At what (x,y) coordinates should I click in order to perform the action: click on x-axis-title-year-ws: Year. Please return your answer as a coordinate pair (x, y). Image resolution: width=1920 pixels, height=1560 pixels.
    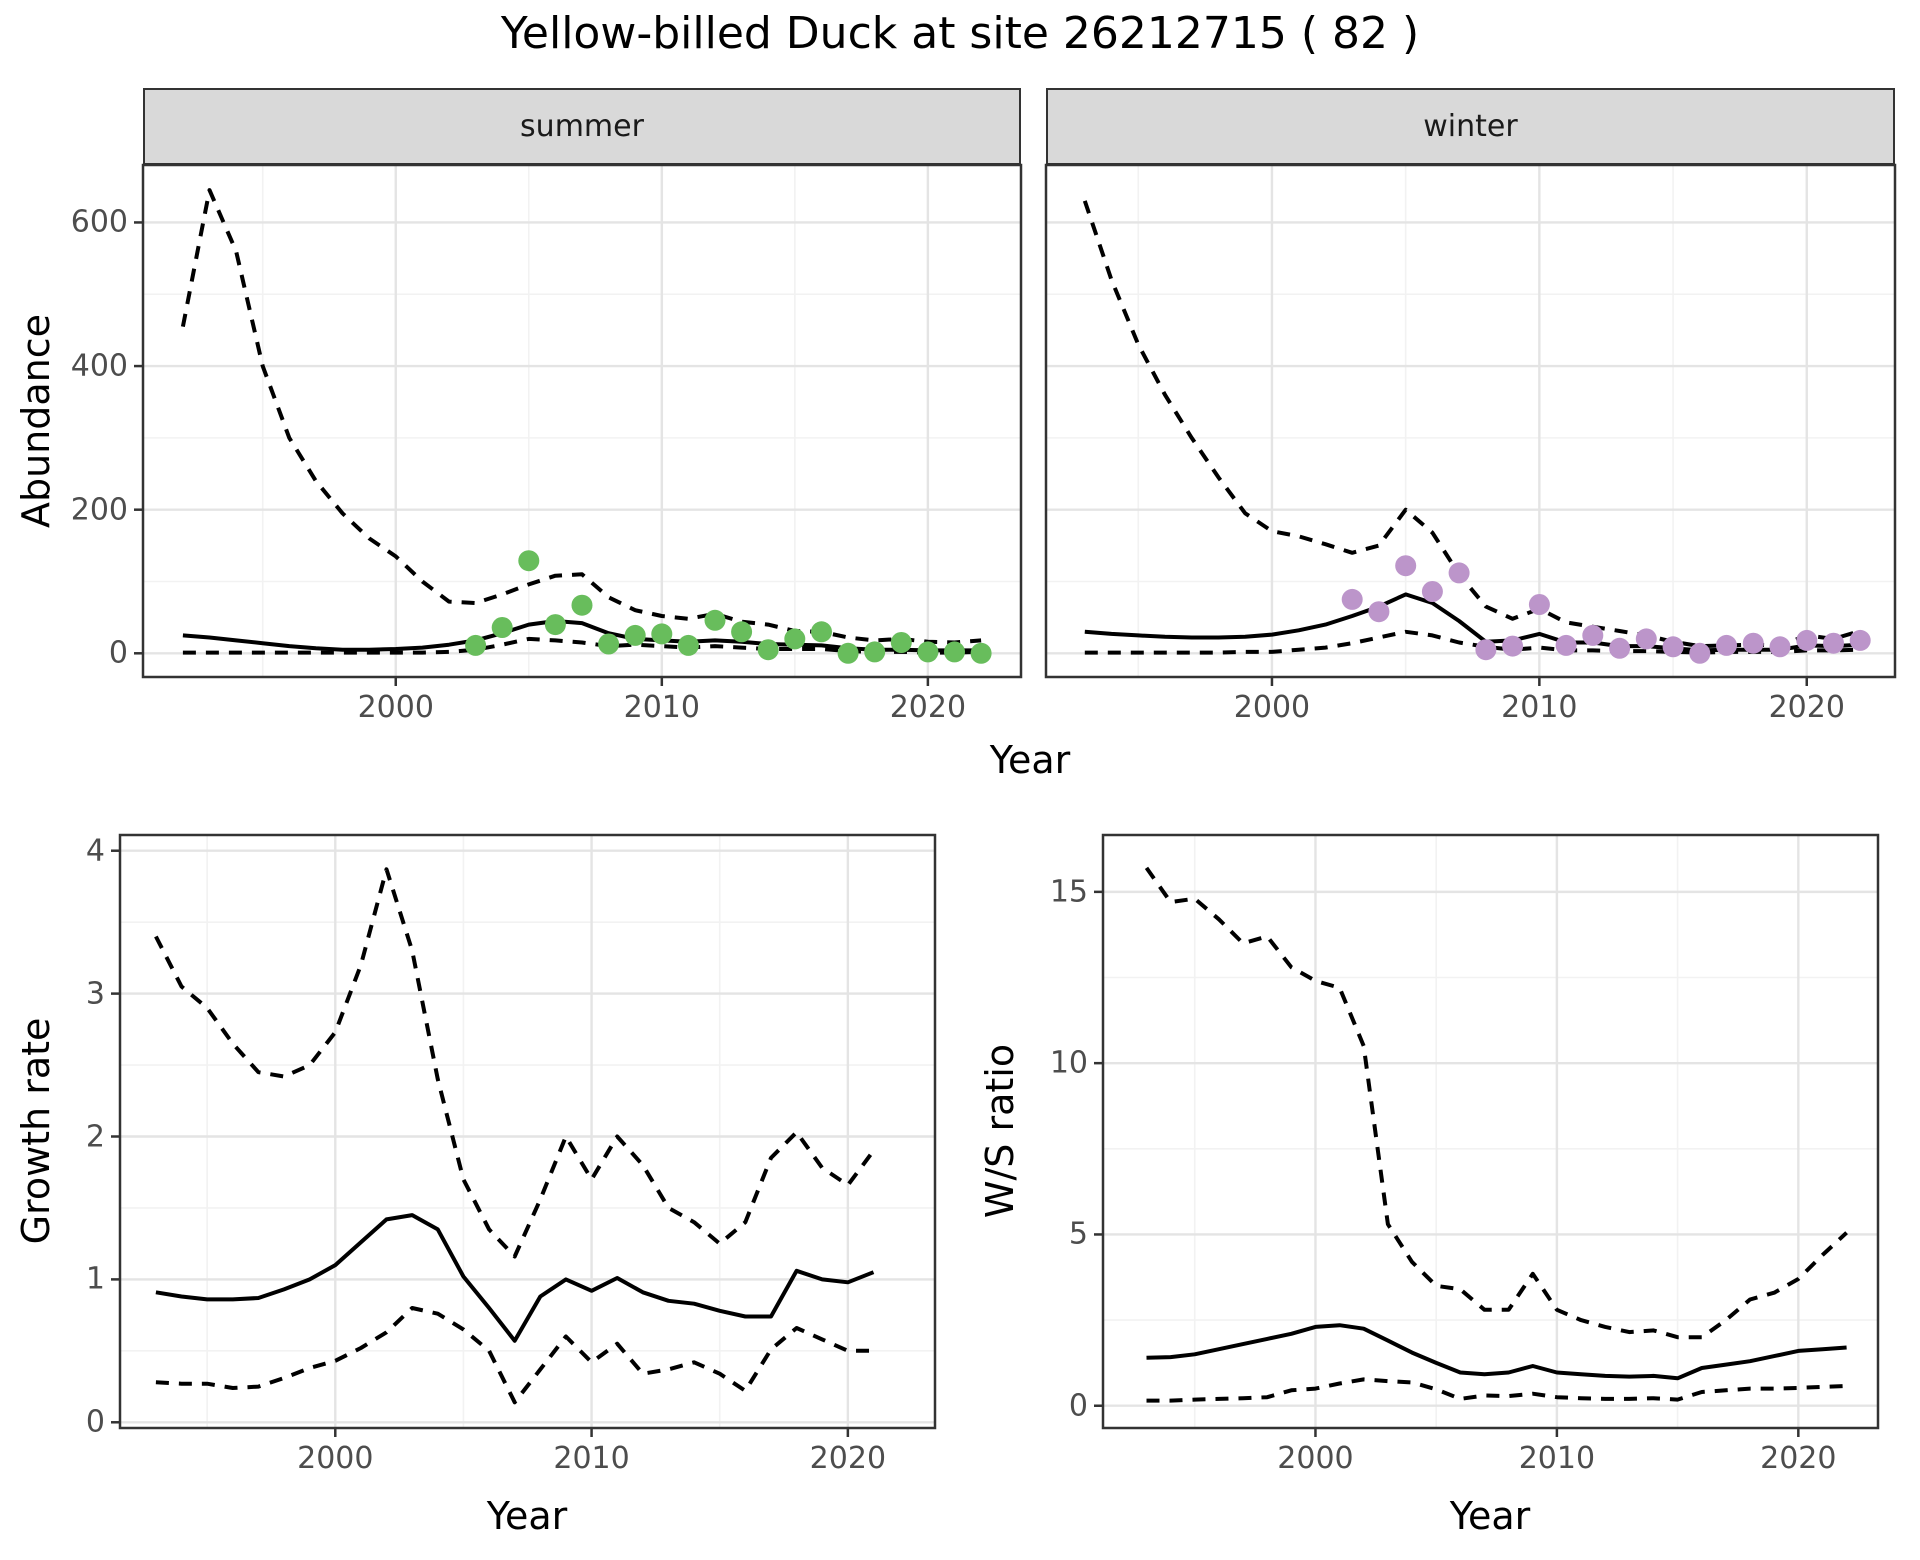
    Looking at the image, I should click on (1490, 1516).